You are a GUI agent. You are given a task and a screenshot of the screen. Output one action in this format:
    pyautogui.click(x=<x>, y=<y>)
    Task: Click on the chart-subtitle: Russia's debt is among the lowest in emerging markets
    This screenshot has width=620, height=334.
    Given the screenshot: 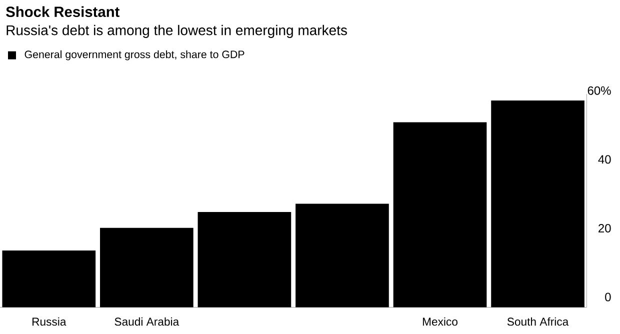 What is the action you would take?
    pyautogui.click(x=176, y=31)
    